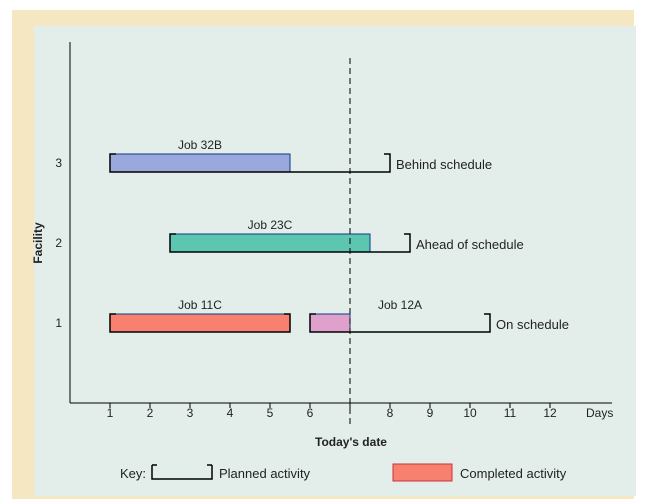  Describe the element at coordinates (470, 413) in the screenshot. I see `x-tick-label: 10` at that location.